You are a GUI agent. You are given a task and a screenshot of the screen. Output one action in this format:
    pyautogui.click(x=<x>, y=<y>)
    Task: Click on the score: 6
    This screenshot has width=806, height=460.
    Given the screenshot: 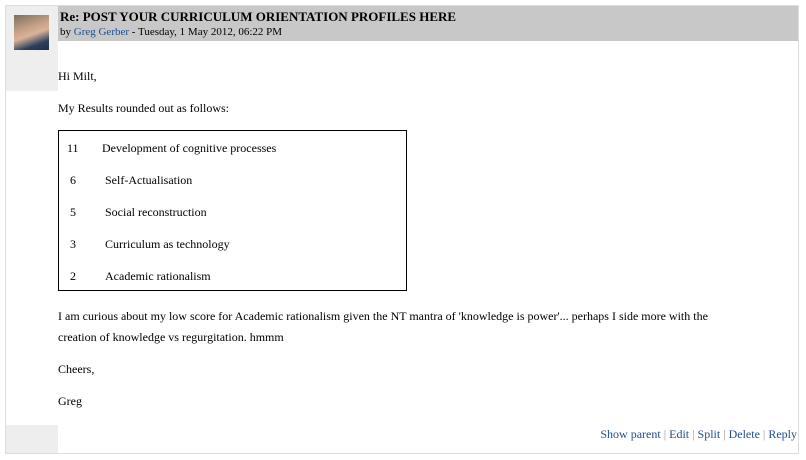 What is the action you would take?
    pyautogui.click(x=73, y=180)
    